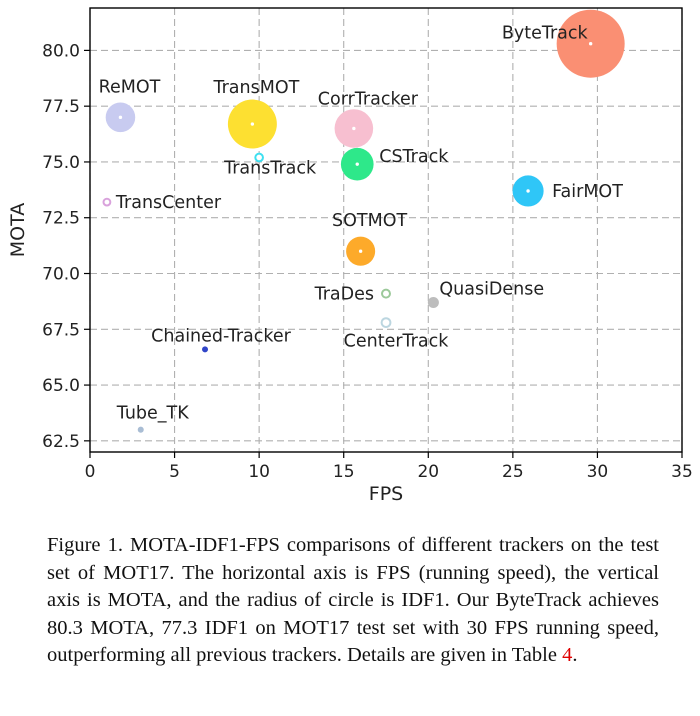 This screenshot has height=716, width=700. Describe the element at coordinates (414, 157) in the screenshot. I see `point-label: CSTrack` at that location.